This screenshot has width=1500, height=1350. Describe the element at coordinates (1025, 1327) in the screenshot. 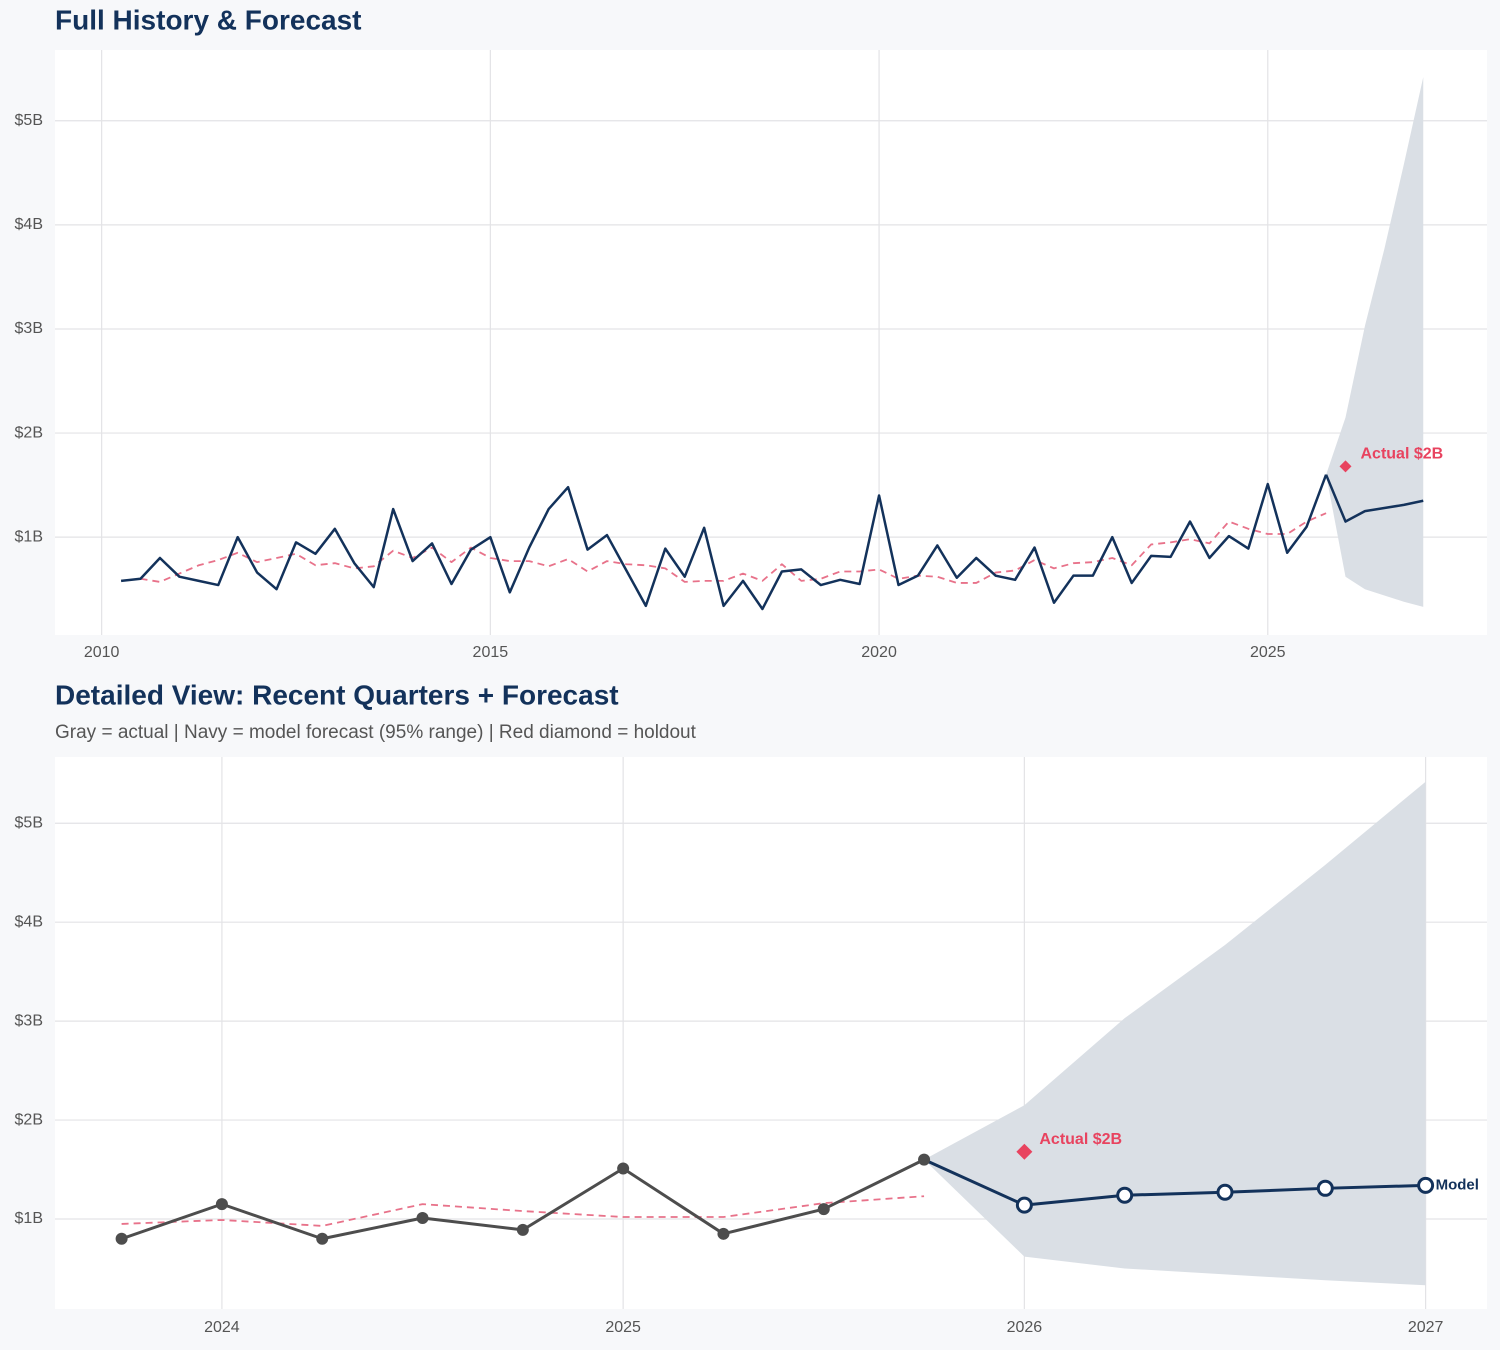

I see `x-tick-label: 2026` at that location.